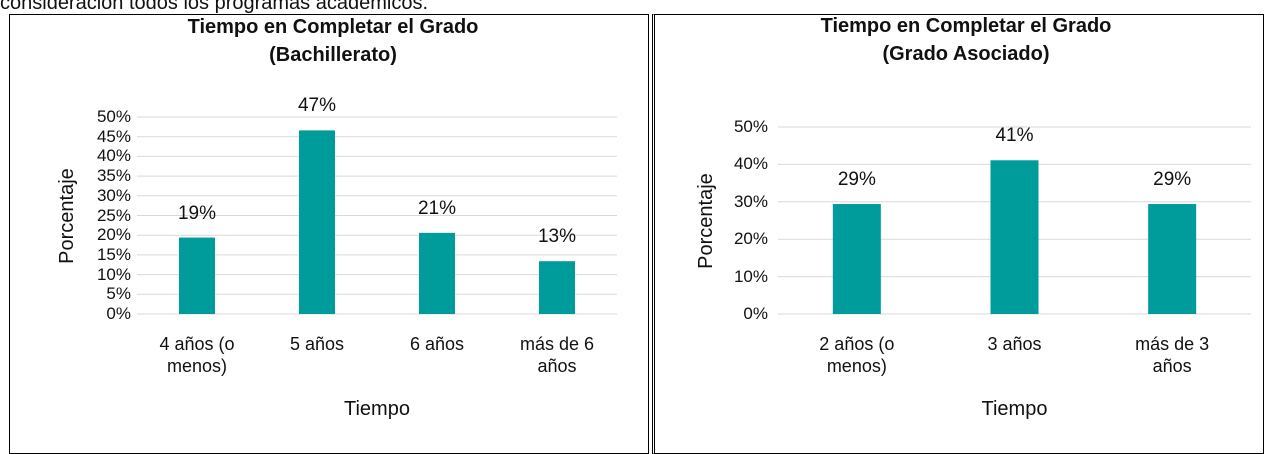 This screenshot has height=454, width=1264. Describe the element at coordinates (437, 208) in the screenshot. I see `data-label: 21%` at that location.